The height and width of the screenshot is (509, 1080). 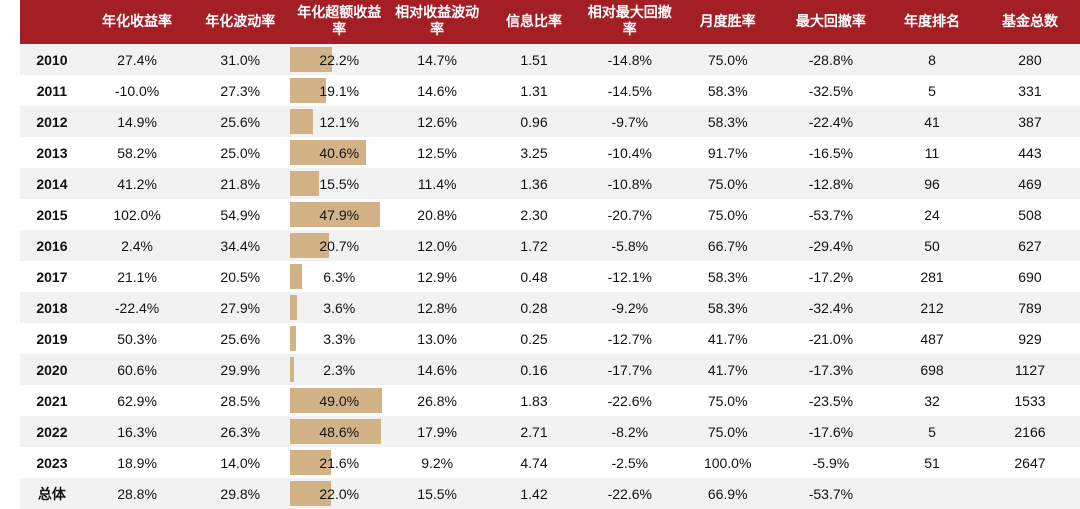 What do you see at coordinates (629, 214) in the screenshot?
I see `relative-max-drawdown-cell: -20.7%` at bounding box center [629, 214].